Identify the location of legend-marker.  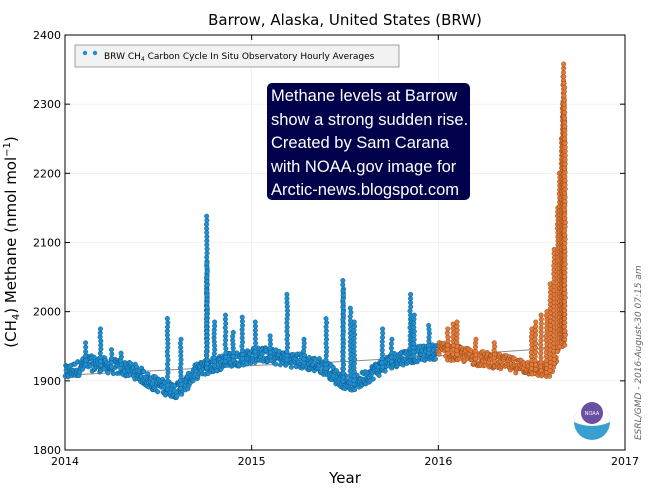
(95, 53).